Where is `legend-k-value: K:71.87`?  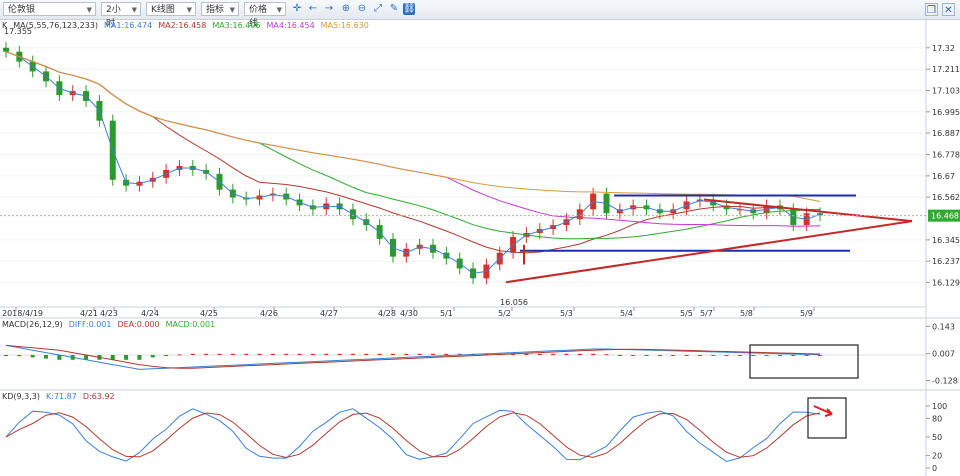
legend-k-value: K:71.87 is located at coordinates (61, 396).